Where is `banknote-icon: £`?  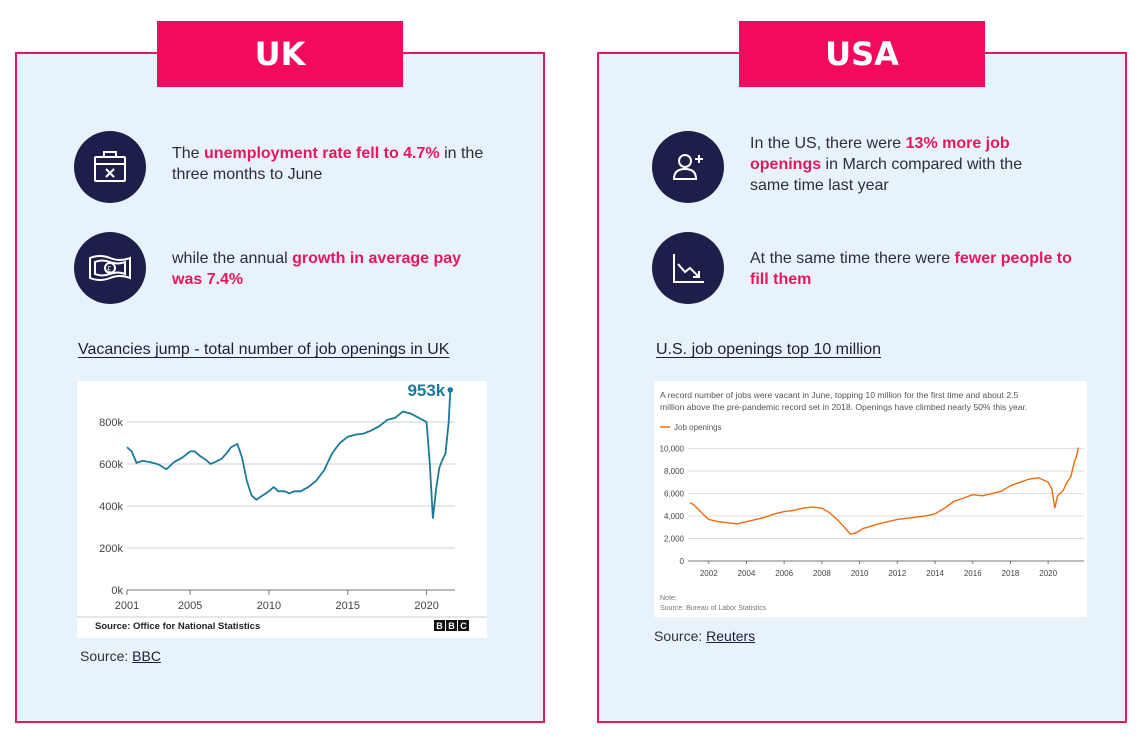
banknote-icon: £ is located at coordinates (110, 268).